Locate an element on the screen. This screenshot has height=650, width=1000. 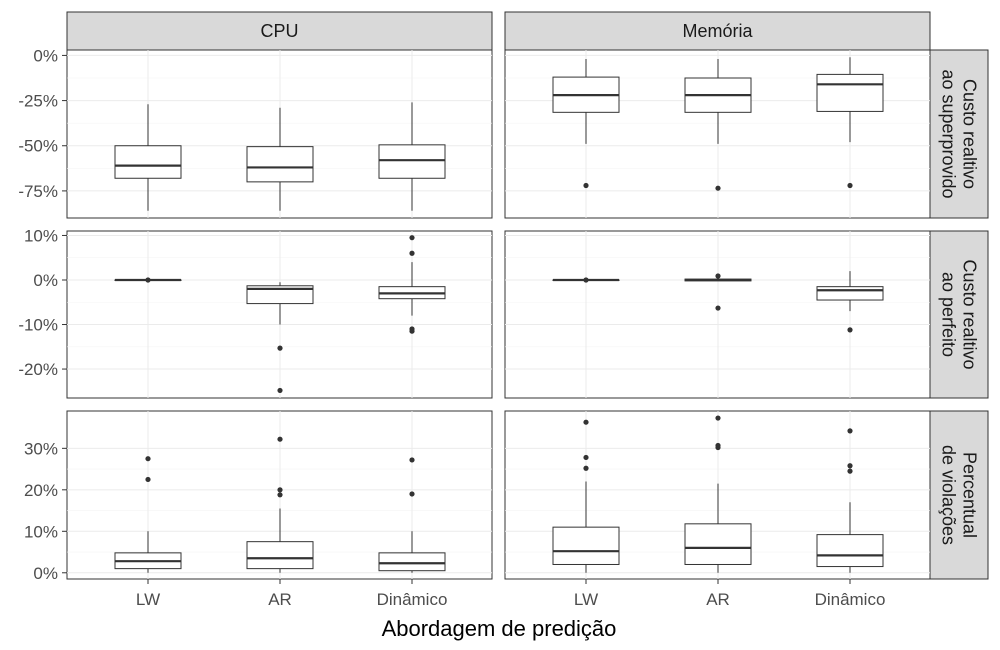
panel-cpu-custo-realtivo-ao-perfeito is located at coordinates (279, 314).